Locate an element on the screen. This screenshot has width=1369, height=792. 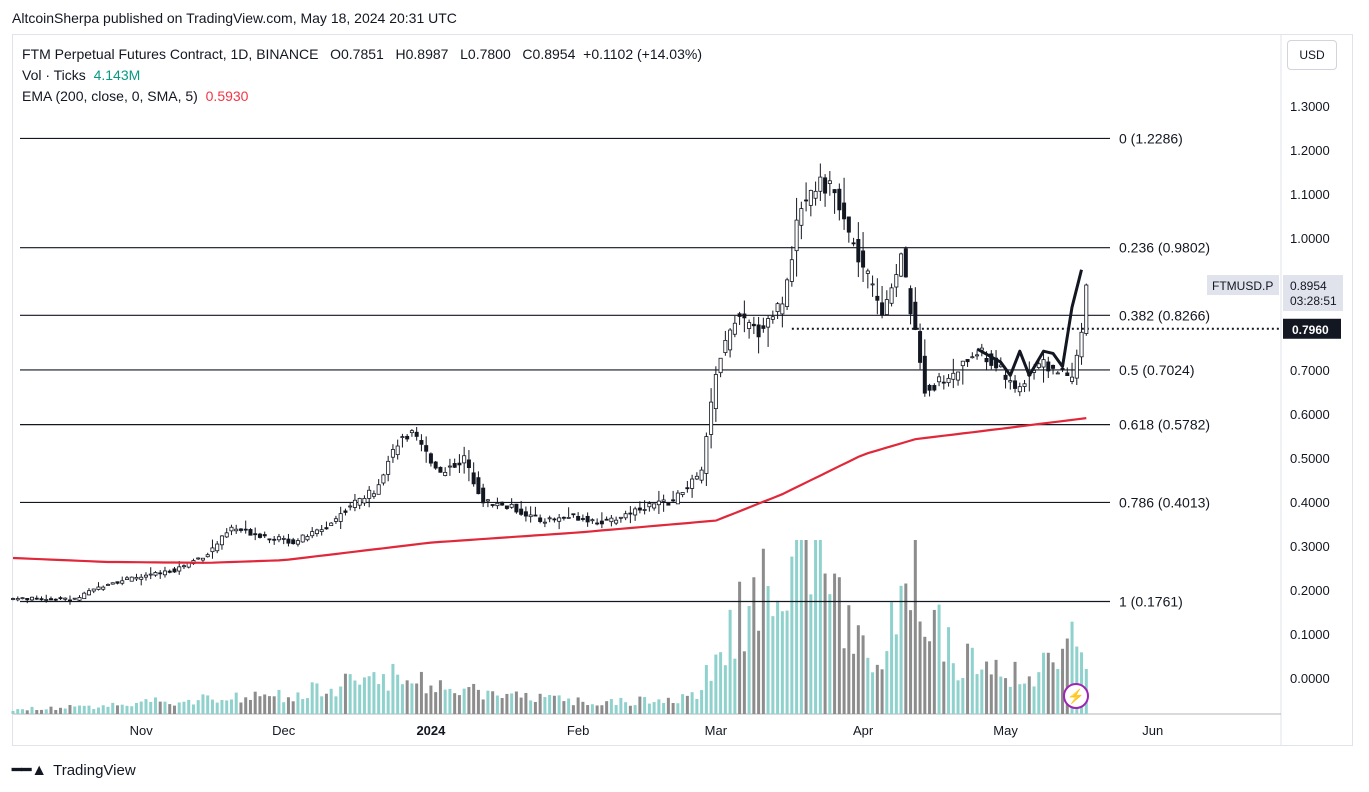
legend-ema-line: EMA (200, close, 0, SMA, 5) 0.5930 is located at coordinates (362, 96).